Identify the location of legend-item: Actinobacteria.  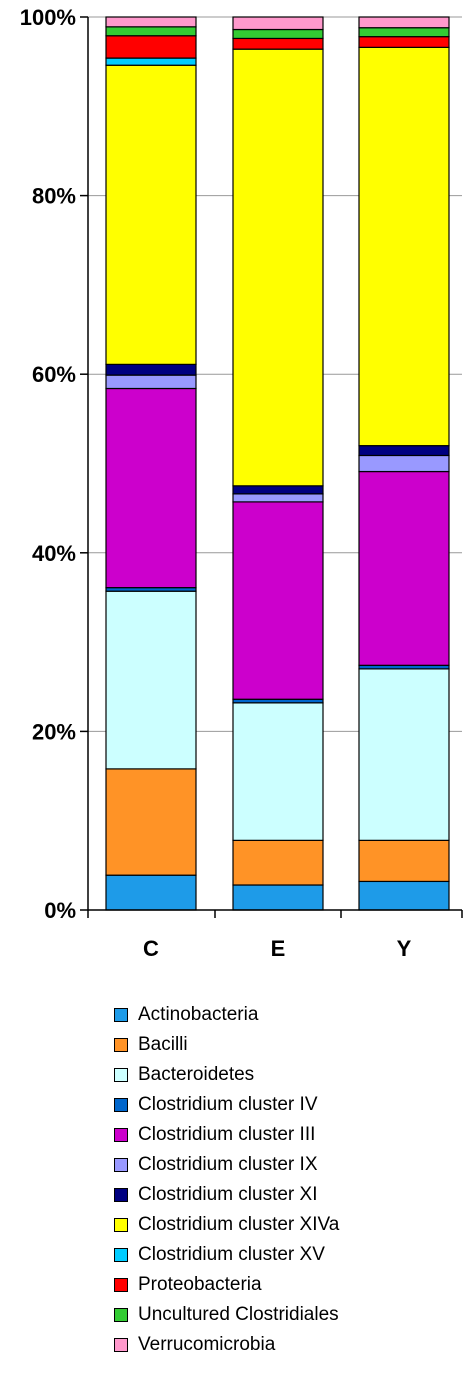
(226, 1015).